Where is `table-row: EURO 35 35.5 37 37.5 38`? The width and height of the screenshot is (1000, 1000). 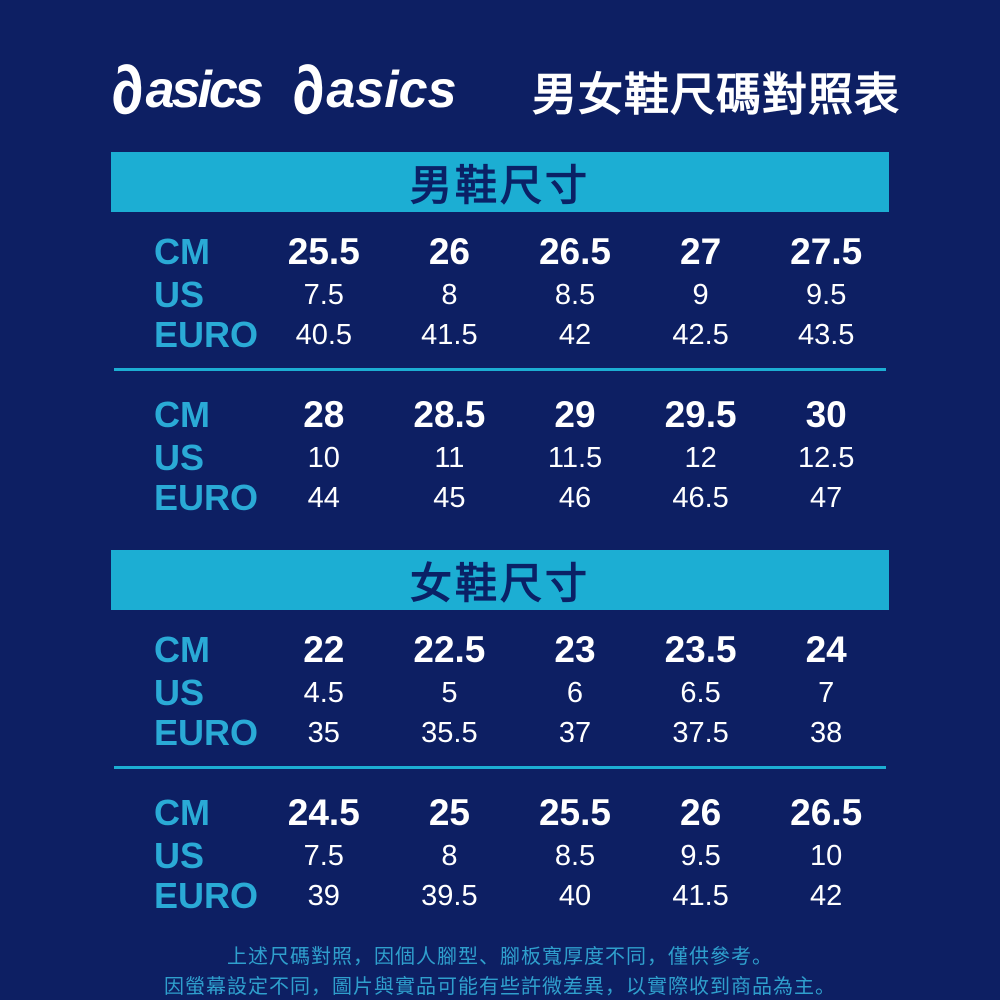 table-row: EURO 35 35.5 37 37.5 38 is located at coordinates (500, 733).